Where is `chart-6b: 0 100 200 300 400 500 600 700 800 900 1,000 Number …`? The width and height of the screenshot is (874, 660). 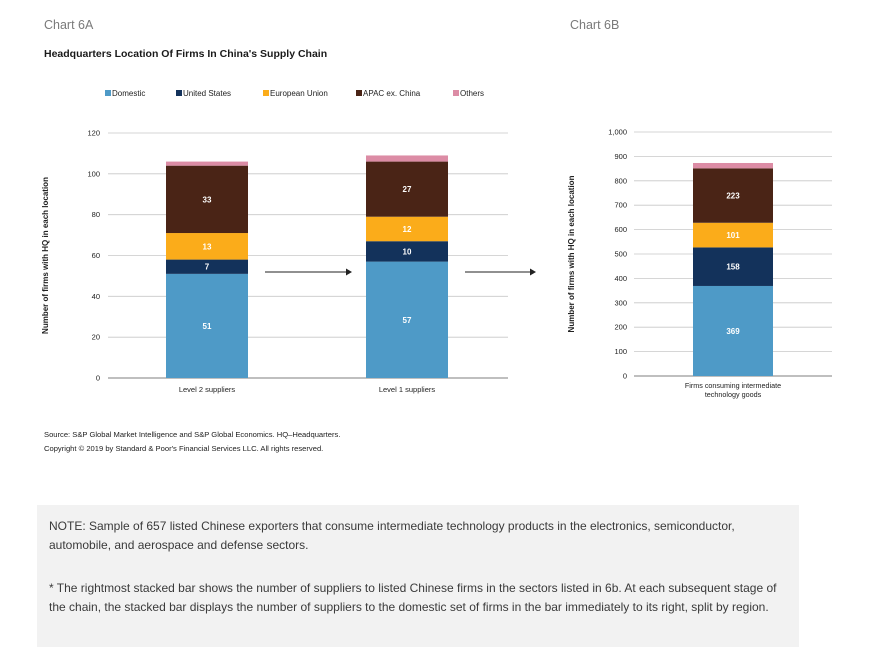
chart-6b: 0 100 200 300 400 500 600 700 800 900 1,000 Number … is located at coordinates (699, 263).